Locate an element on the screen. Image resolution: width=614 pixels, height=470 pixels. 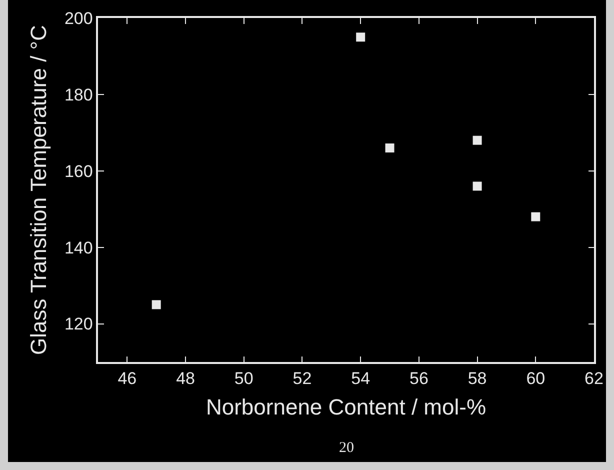
y-tick-label: 180 is located at coordinates (78, 94).